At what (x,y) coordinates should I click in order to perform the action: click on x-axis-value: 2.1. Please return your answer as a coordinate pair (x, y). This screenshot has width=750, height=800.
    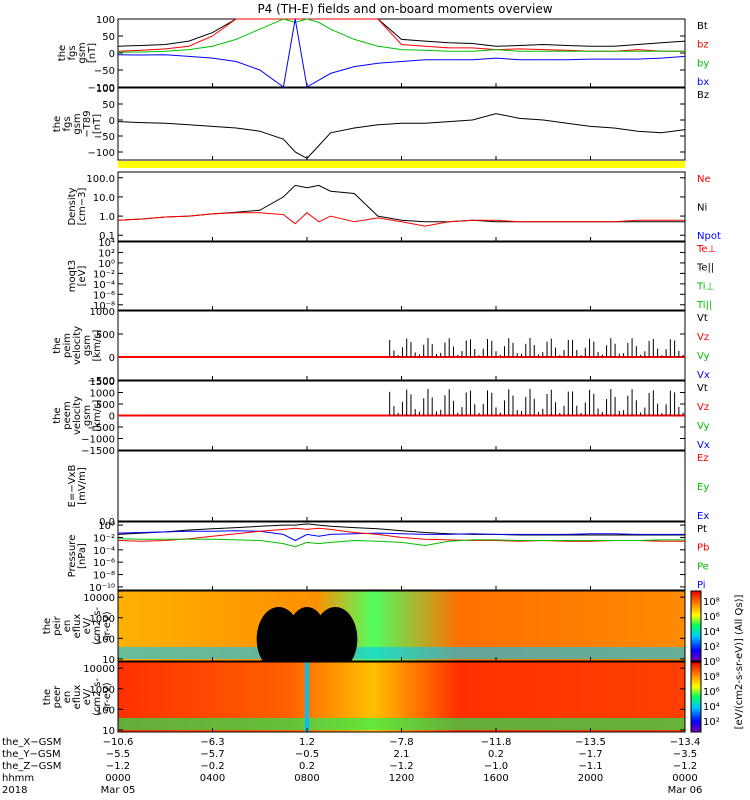
    Looking at the image, I should click on (402, 754).